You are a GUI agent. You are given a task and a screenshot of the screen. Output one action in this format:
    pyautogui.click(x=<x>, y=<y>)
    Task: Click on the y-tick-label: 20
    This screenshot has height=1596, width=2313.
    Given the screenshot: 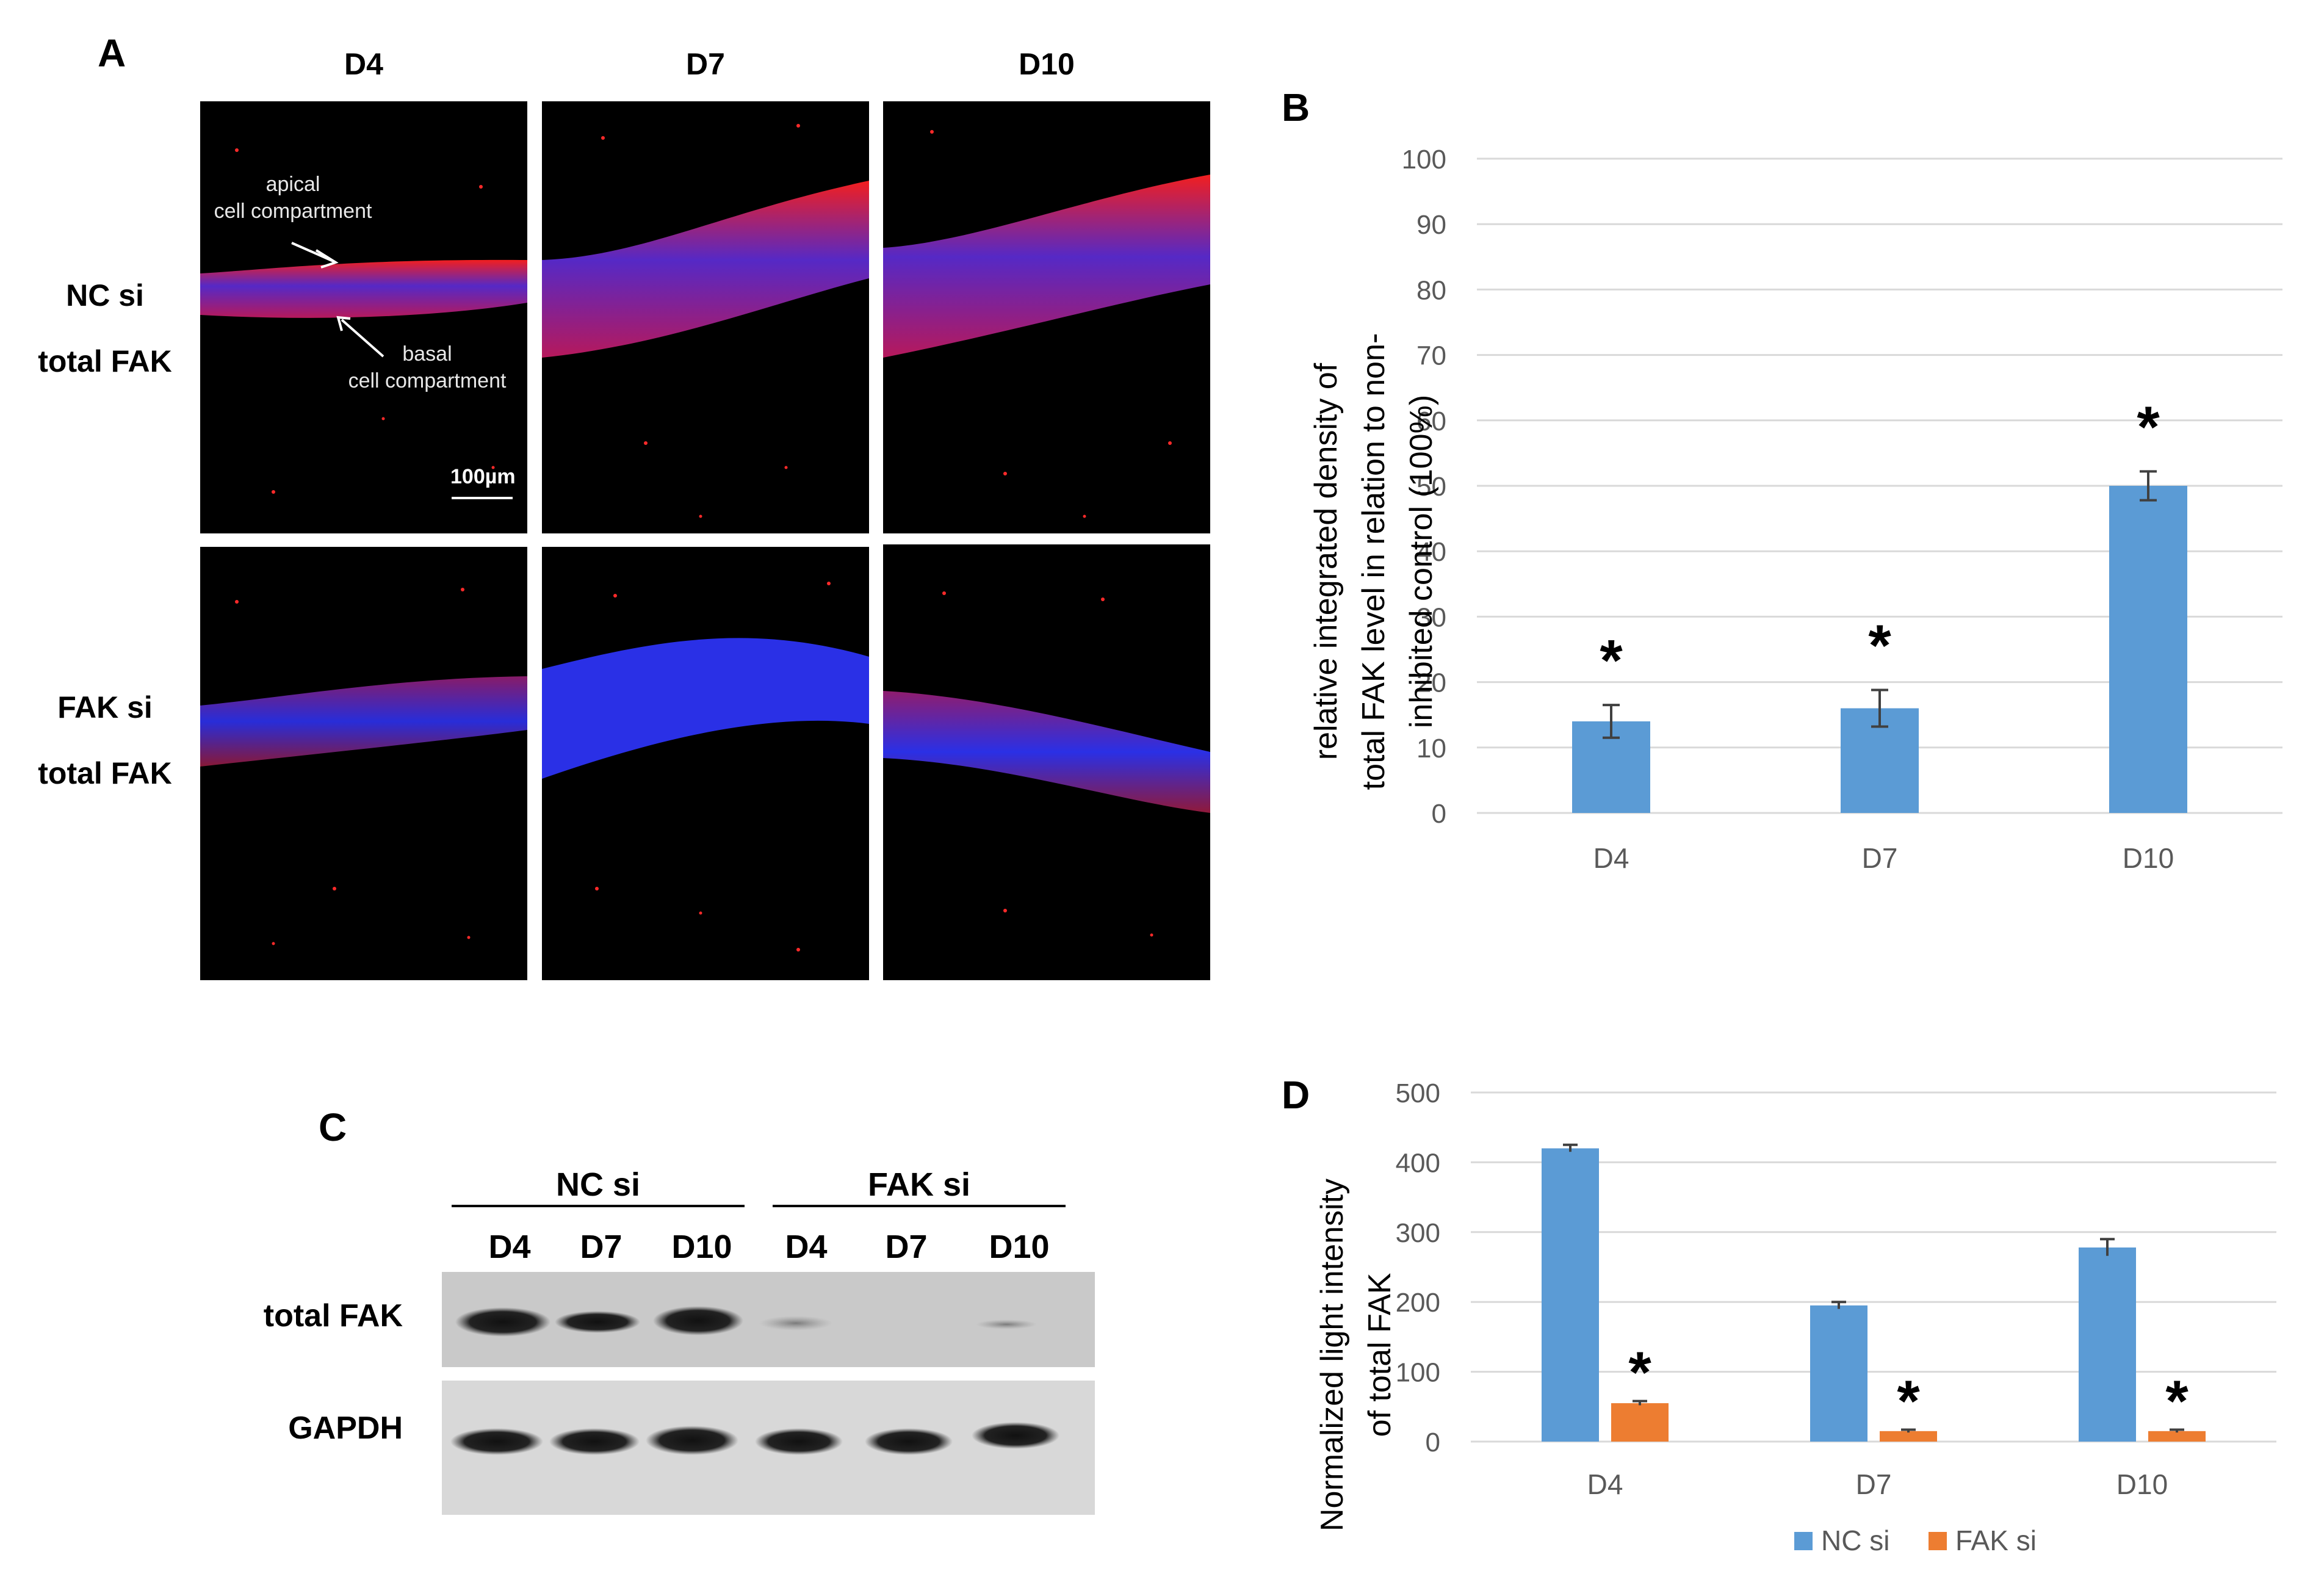 What is the action you would take?
    pyautogui.click(x=1431, y=683)
    